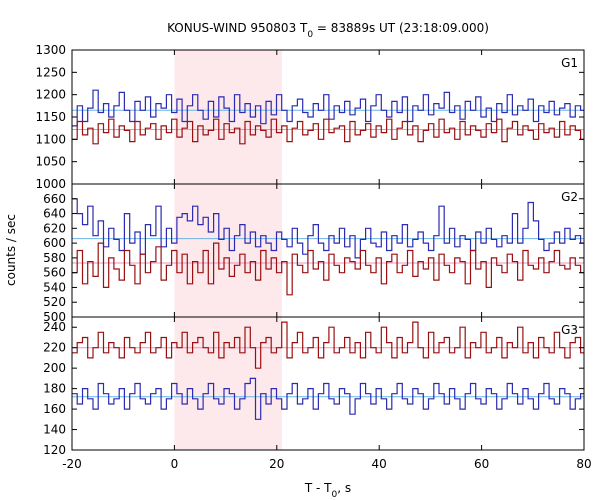 The height and width of the screenshot is (500, 600). I want to click on x-axis-title: T - T0, s, so click(327, 490).